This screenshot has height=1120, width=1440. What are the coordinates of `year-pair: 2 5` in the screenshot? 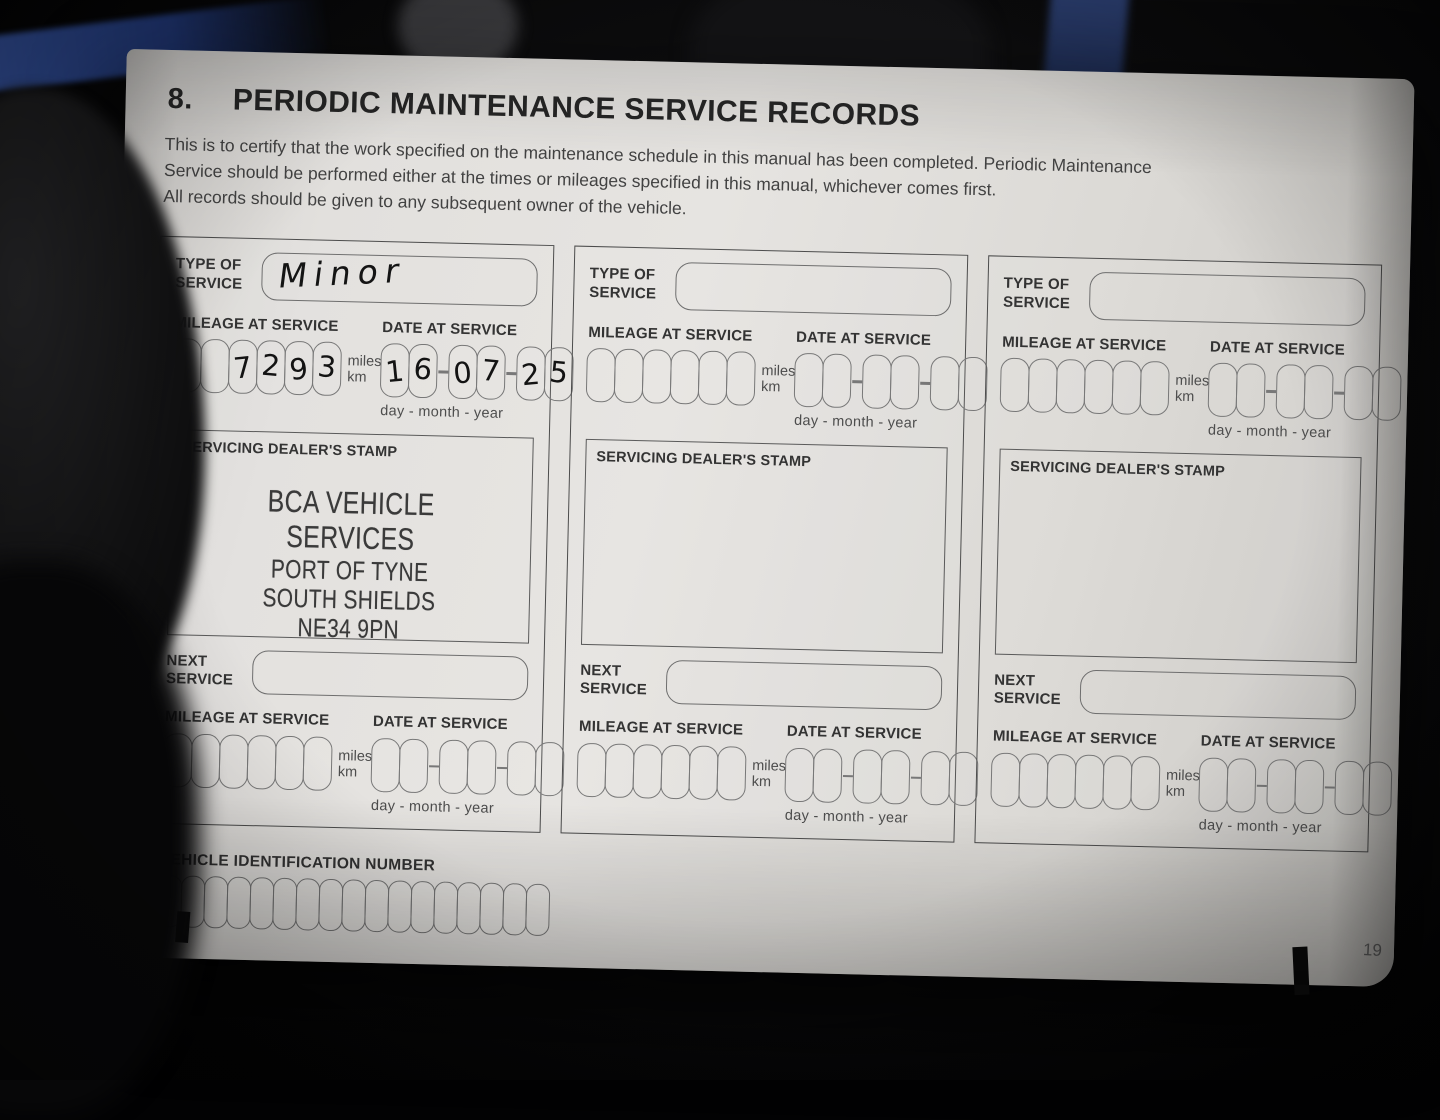 It's located at (544, 374).